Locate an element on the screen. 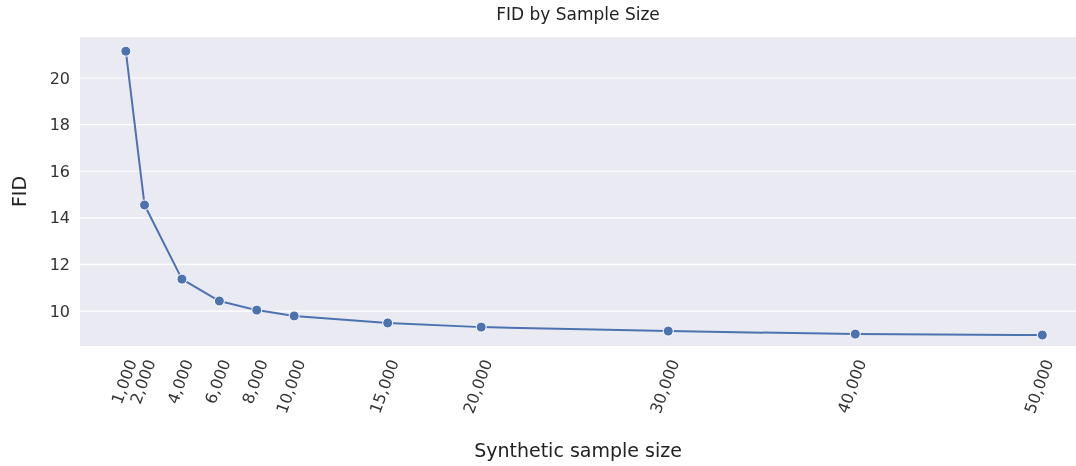 The image size is (1076, 466). chart-title: FID by Sample Size is located at coordinates (578, 14).